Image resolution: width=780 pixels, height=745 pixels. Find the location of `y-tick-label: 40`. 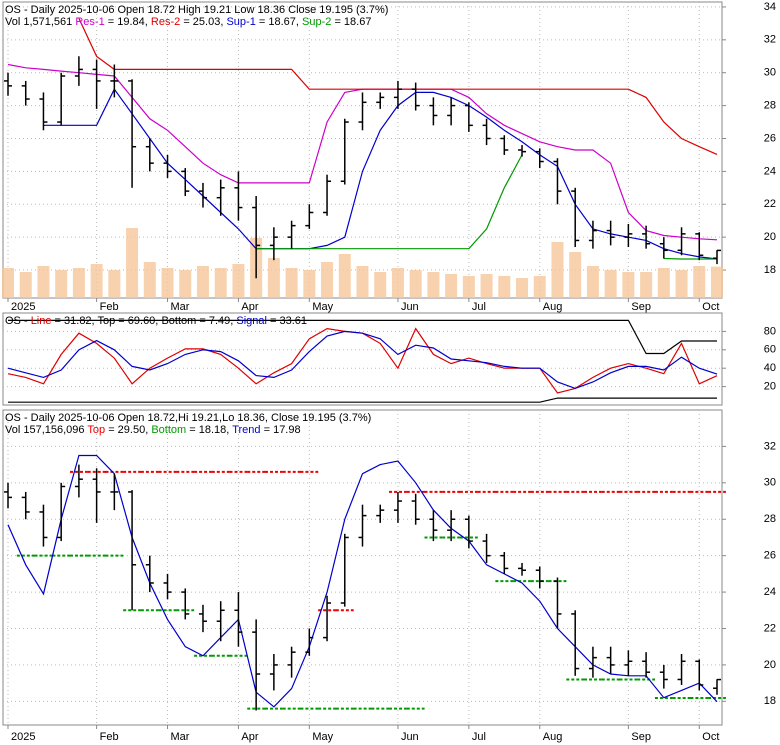

y-tick-label: 40 is located at coordinates (770, 368).